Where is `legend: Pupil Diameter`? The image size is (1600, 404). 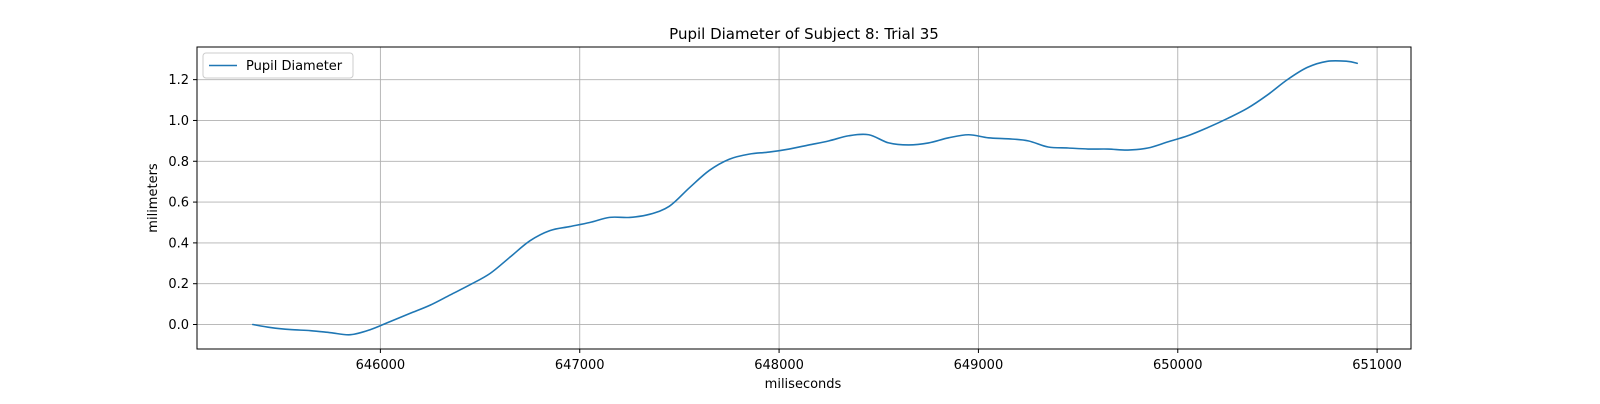
legend: Pupil Diameter is located at coordinates (278, 65).